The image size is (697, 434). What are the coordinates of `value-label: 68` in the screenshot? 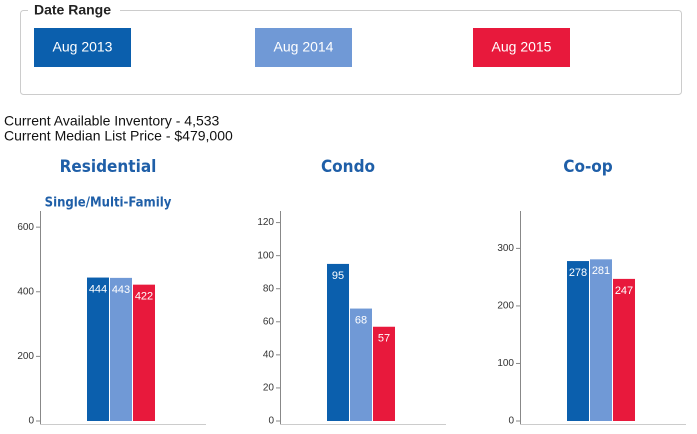 It's located at (361, 320).